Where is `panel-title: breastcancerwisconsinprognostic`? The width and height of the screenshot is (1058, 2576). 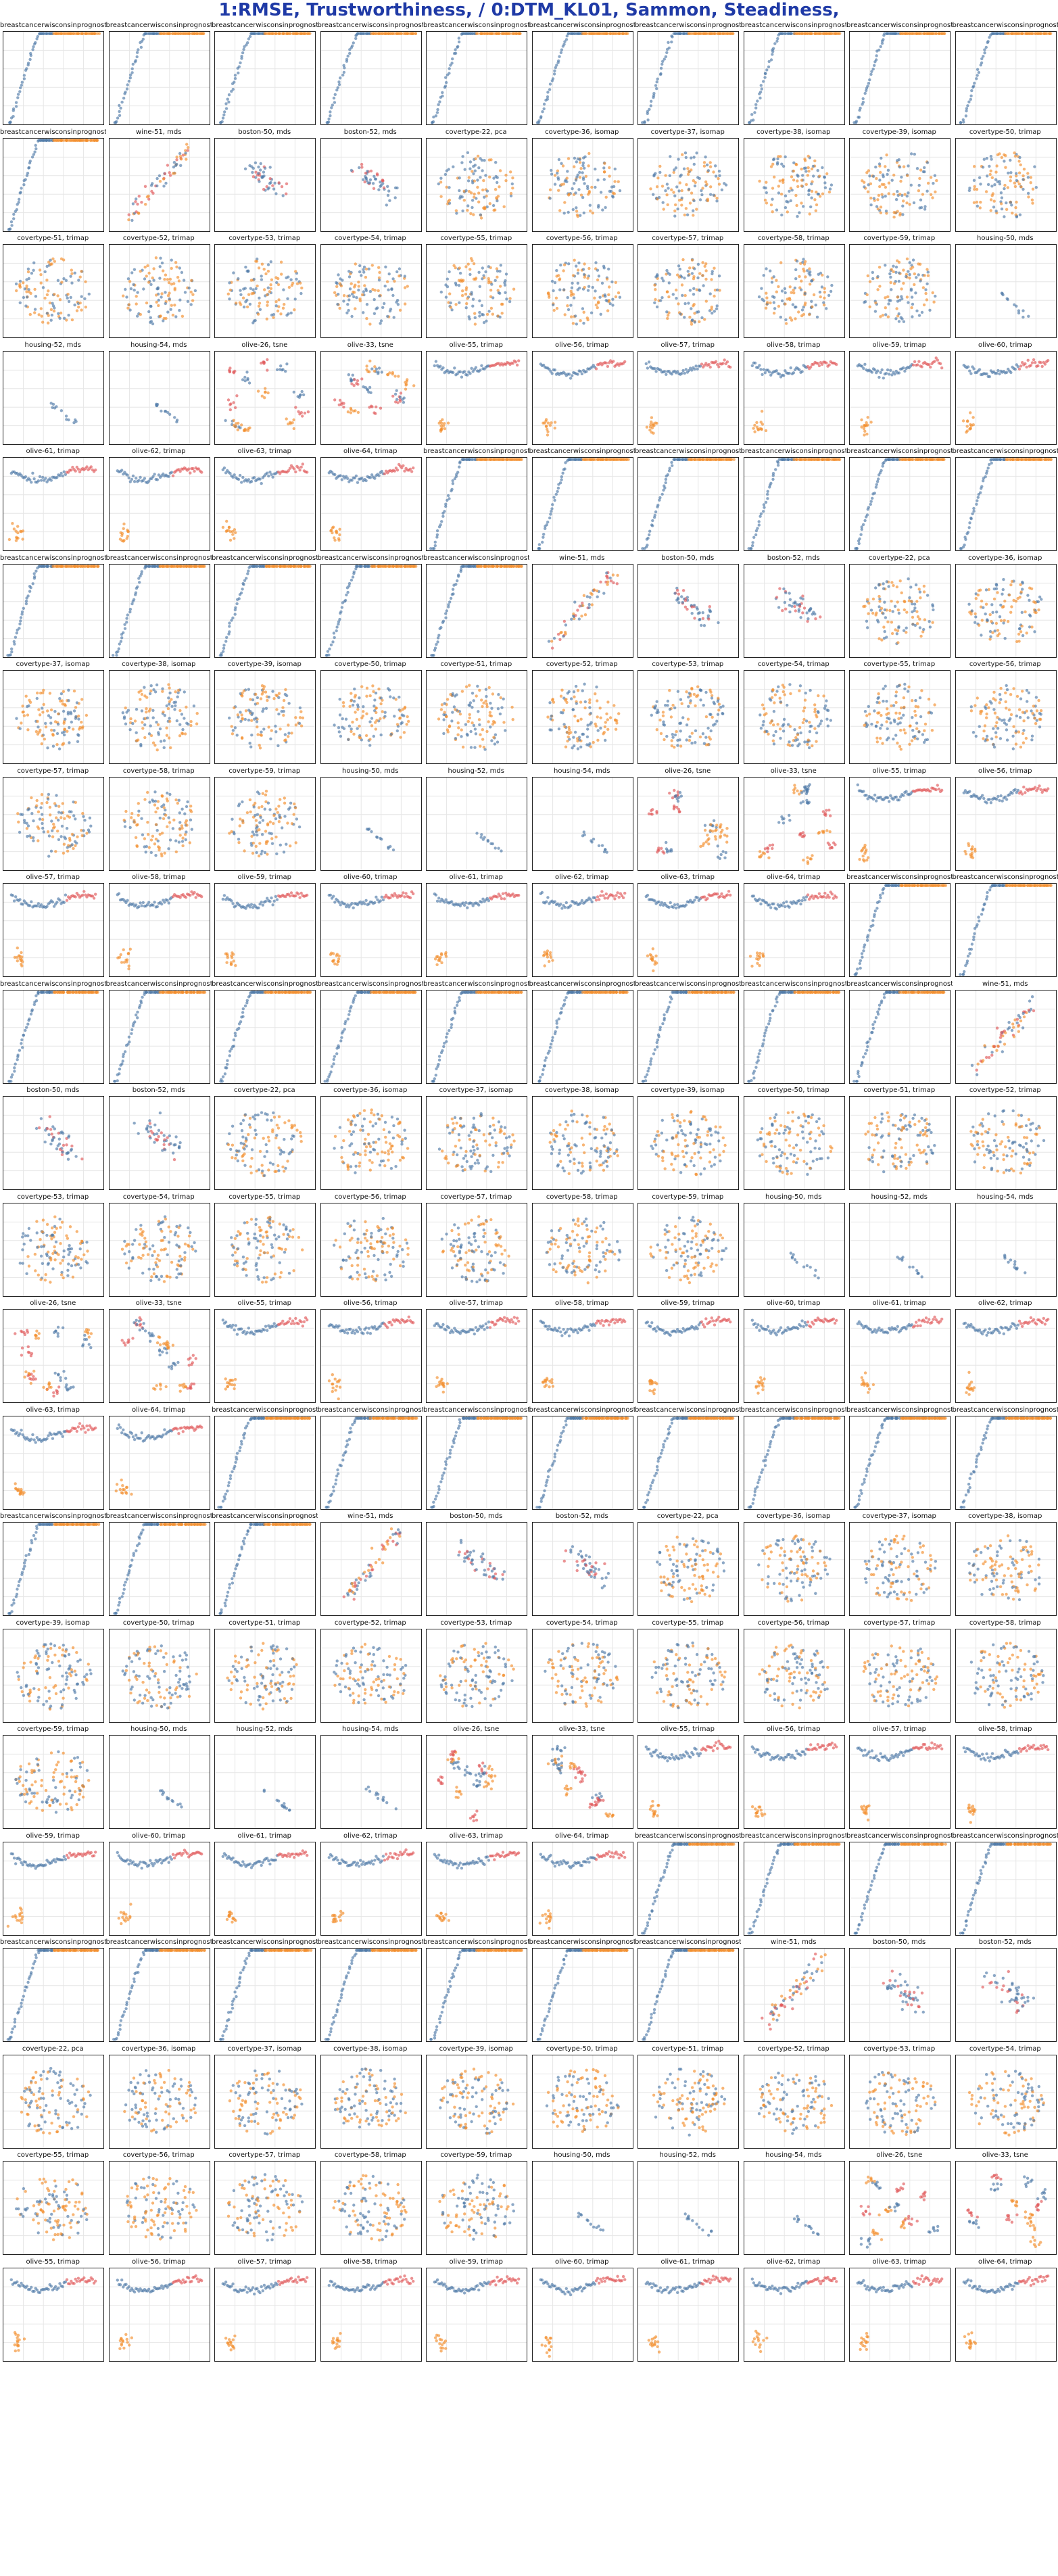 panel-title: breastcancerwisconsinprognostic is located at coordinates (53, 25).